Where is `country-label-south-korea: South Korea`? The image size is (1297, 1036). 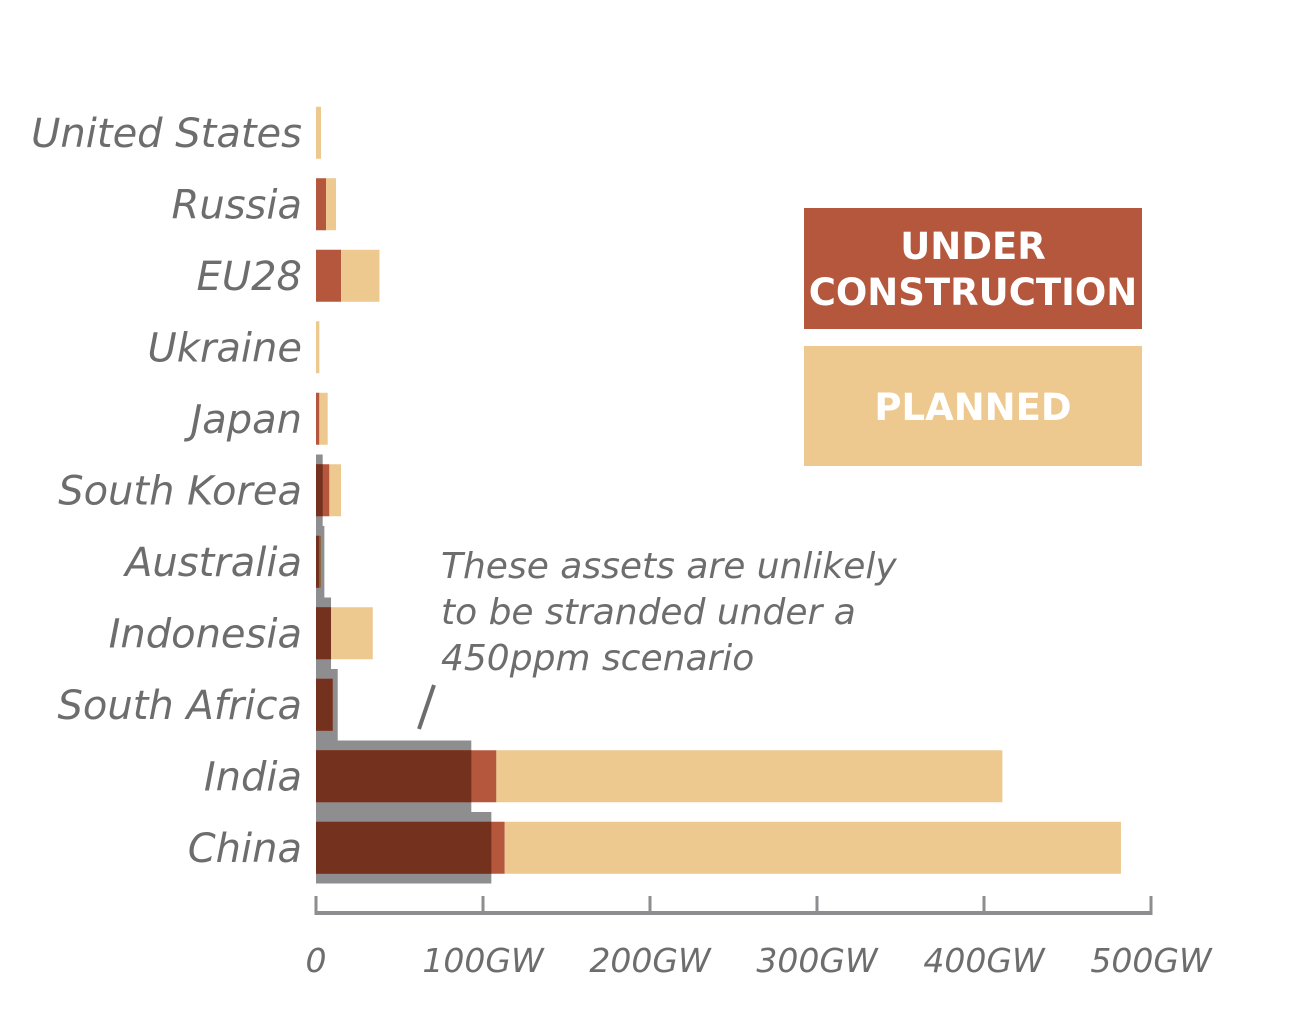 country-label-south-korea: South Korea is located at coordinates (180, 491).